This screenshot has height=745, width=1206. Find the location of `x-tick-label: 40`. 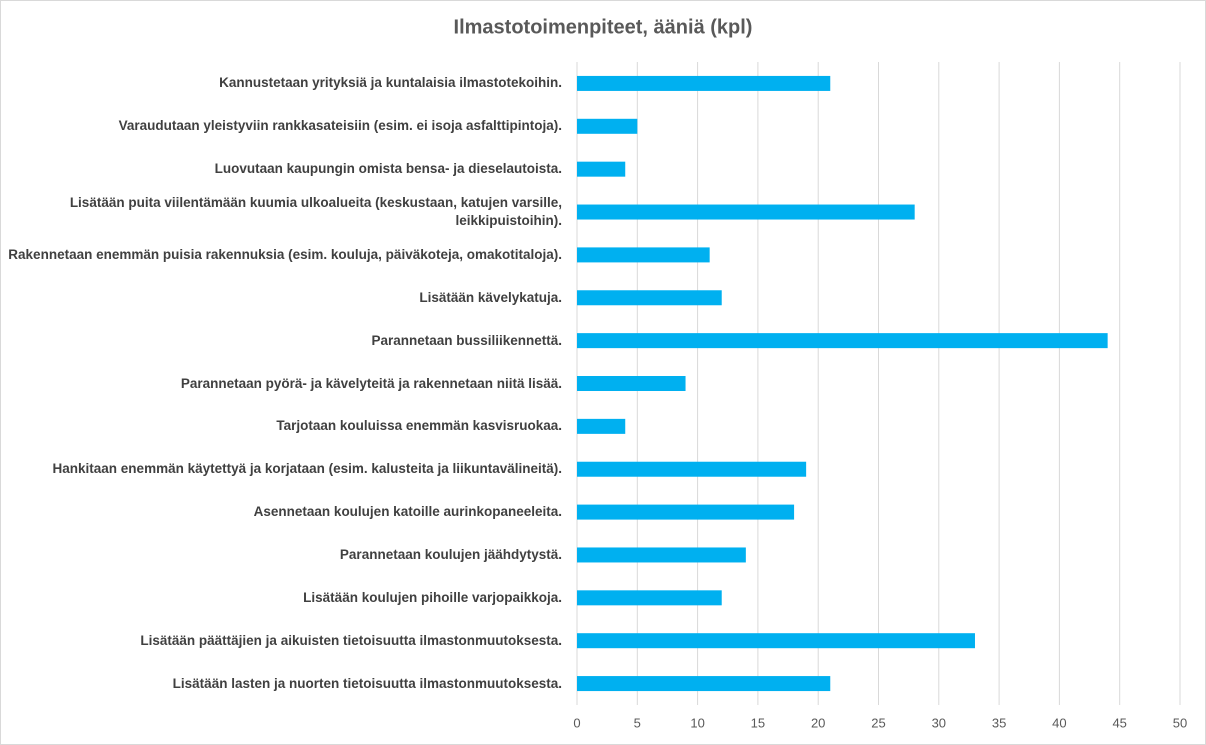

x-tick-label: 40 is located at coordinates (1059, 722).